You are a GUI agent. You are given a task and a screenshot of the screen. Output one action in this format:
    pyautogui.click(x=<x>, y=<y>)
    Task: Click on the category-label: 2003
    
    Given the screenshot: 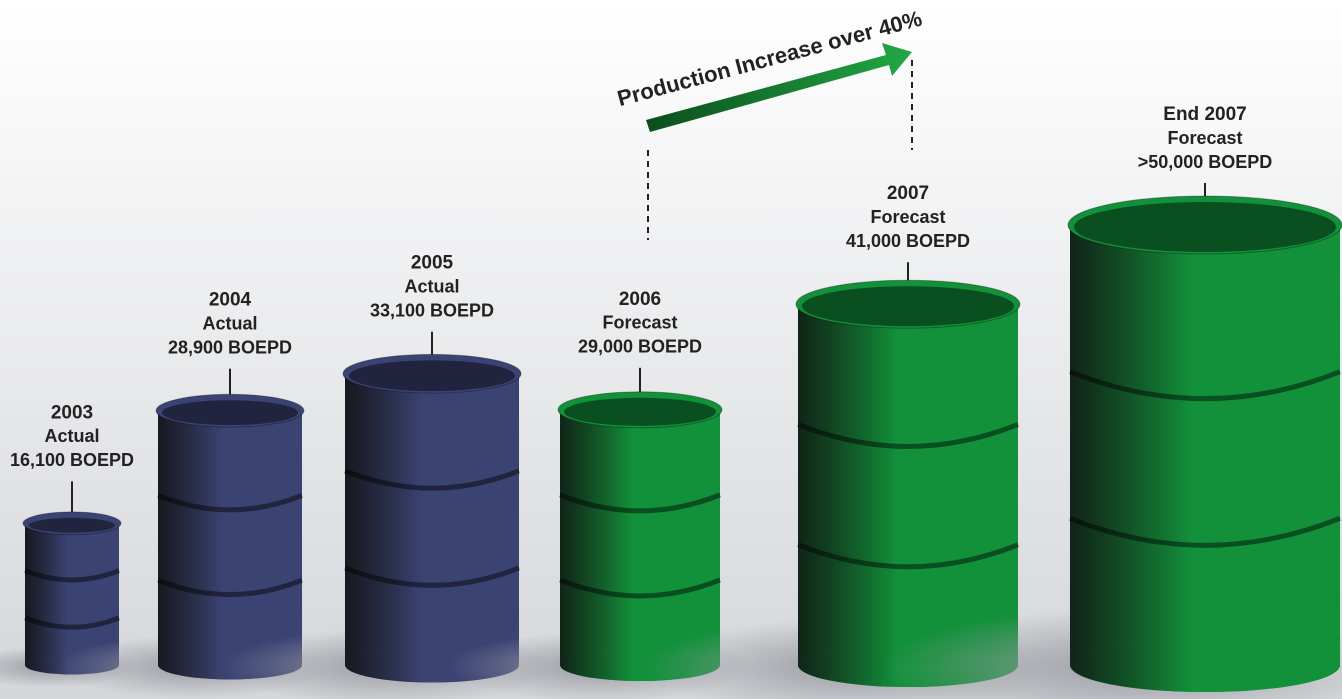 What is the action you would take?
    pyautogui.click(x=72, y=412)
    